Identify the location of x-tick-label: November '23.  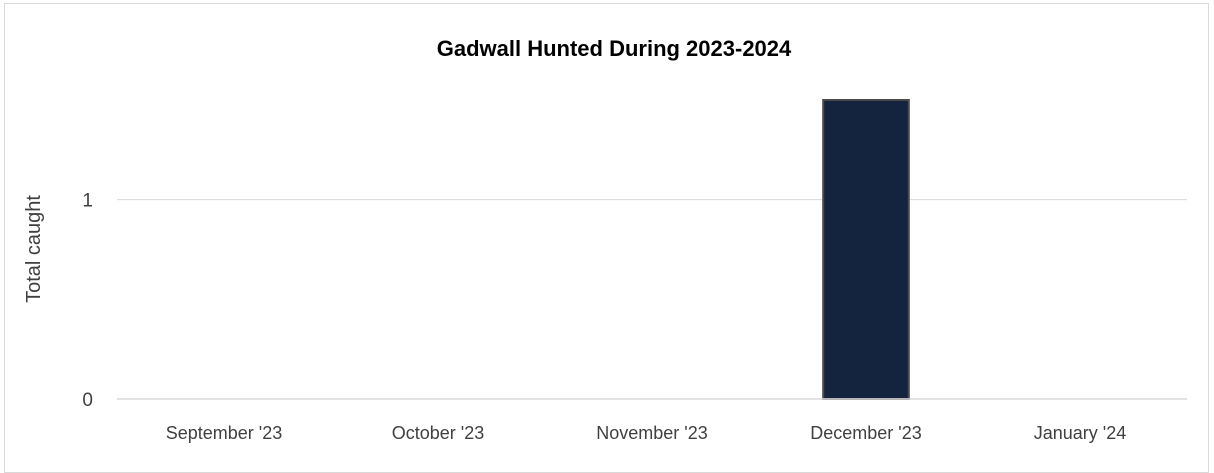
(652, 433).